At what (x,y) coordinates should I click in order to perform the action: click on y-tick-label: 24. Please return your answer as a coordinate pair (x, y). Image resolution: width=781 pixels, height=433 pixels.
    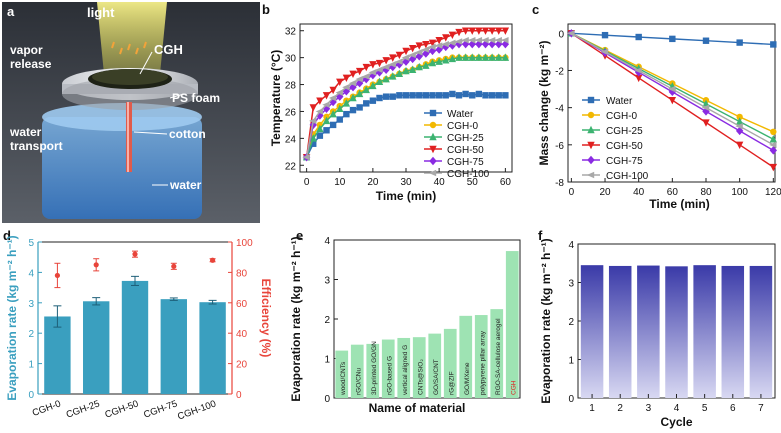
    Looking at the image, I should click on (291, 139).